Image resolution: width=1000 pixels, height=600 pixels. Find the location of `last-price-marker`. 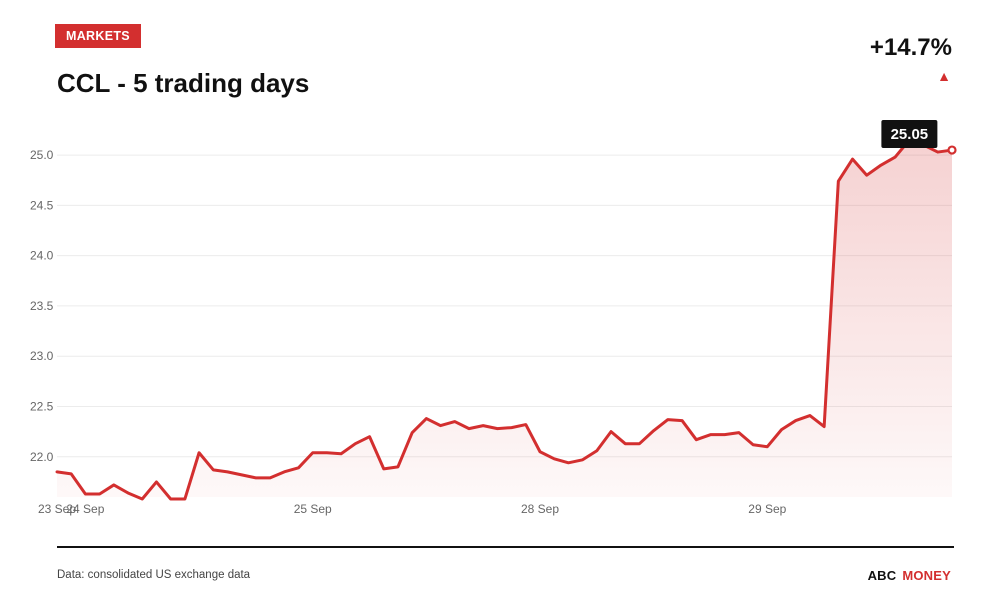

last-price-marker is located at coordinates (952, 150).